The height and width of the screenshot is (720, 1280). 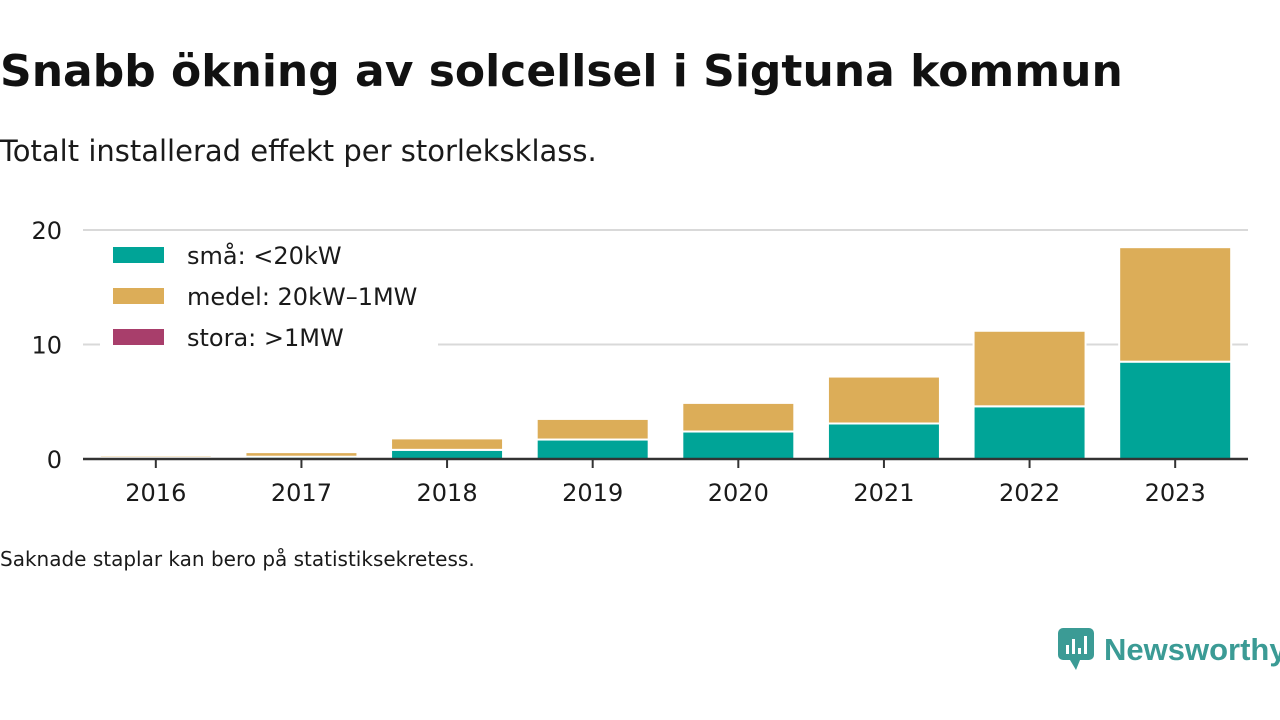 What do you see at coordinates (301, 493) in the screenshot?
I see `x-tick-label: 2017` at bounding box center [301, 493].